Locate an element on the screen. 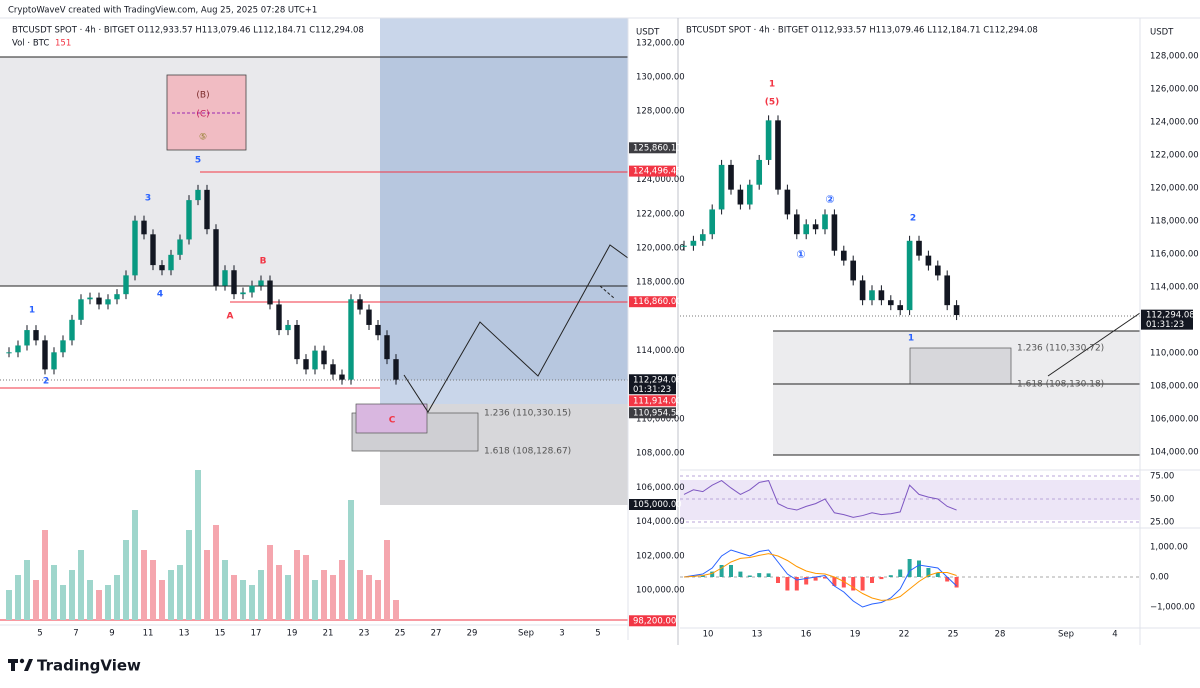  price-tag-label: 110,954.54 is located at coordinates (657, 413).